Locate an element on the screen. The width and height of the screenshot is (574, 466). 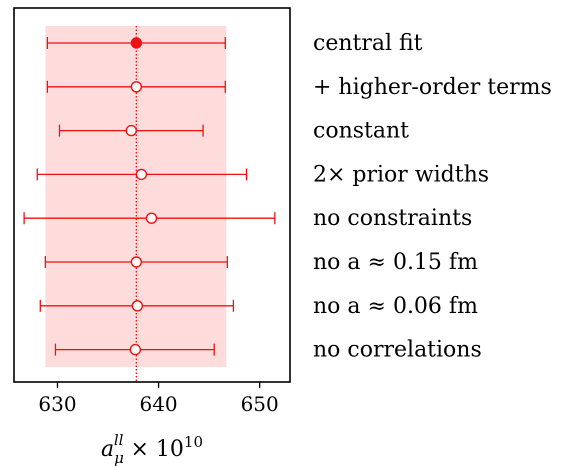
x-axis-title: aμll × 1010 is located at coordinates (152, 448).